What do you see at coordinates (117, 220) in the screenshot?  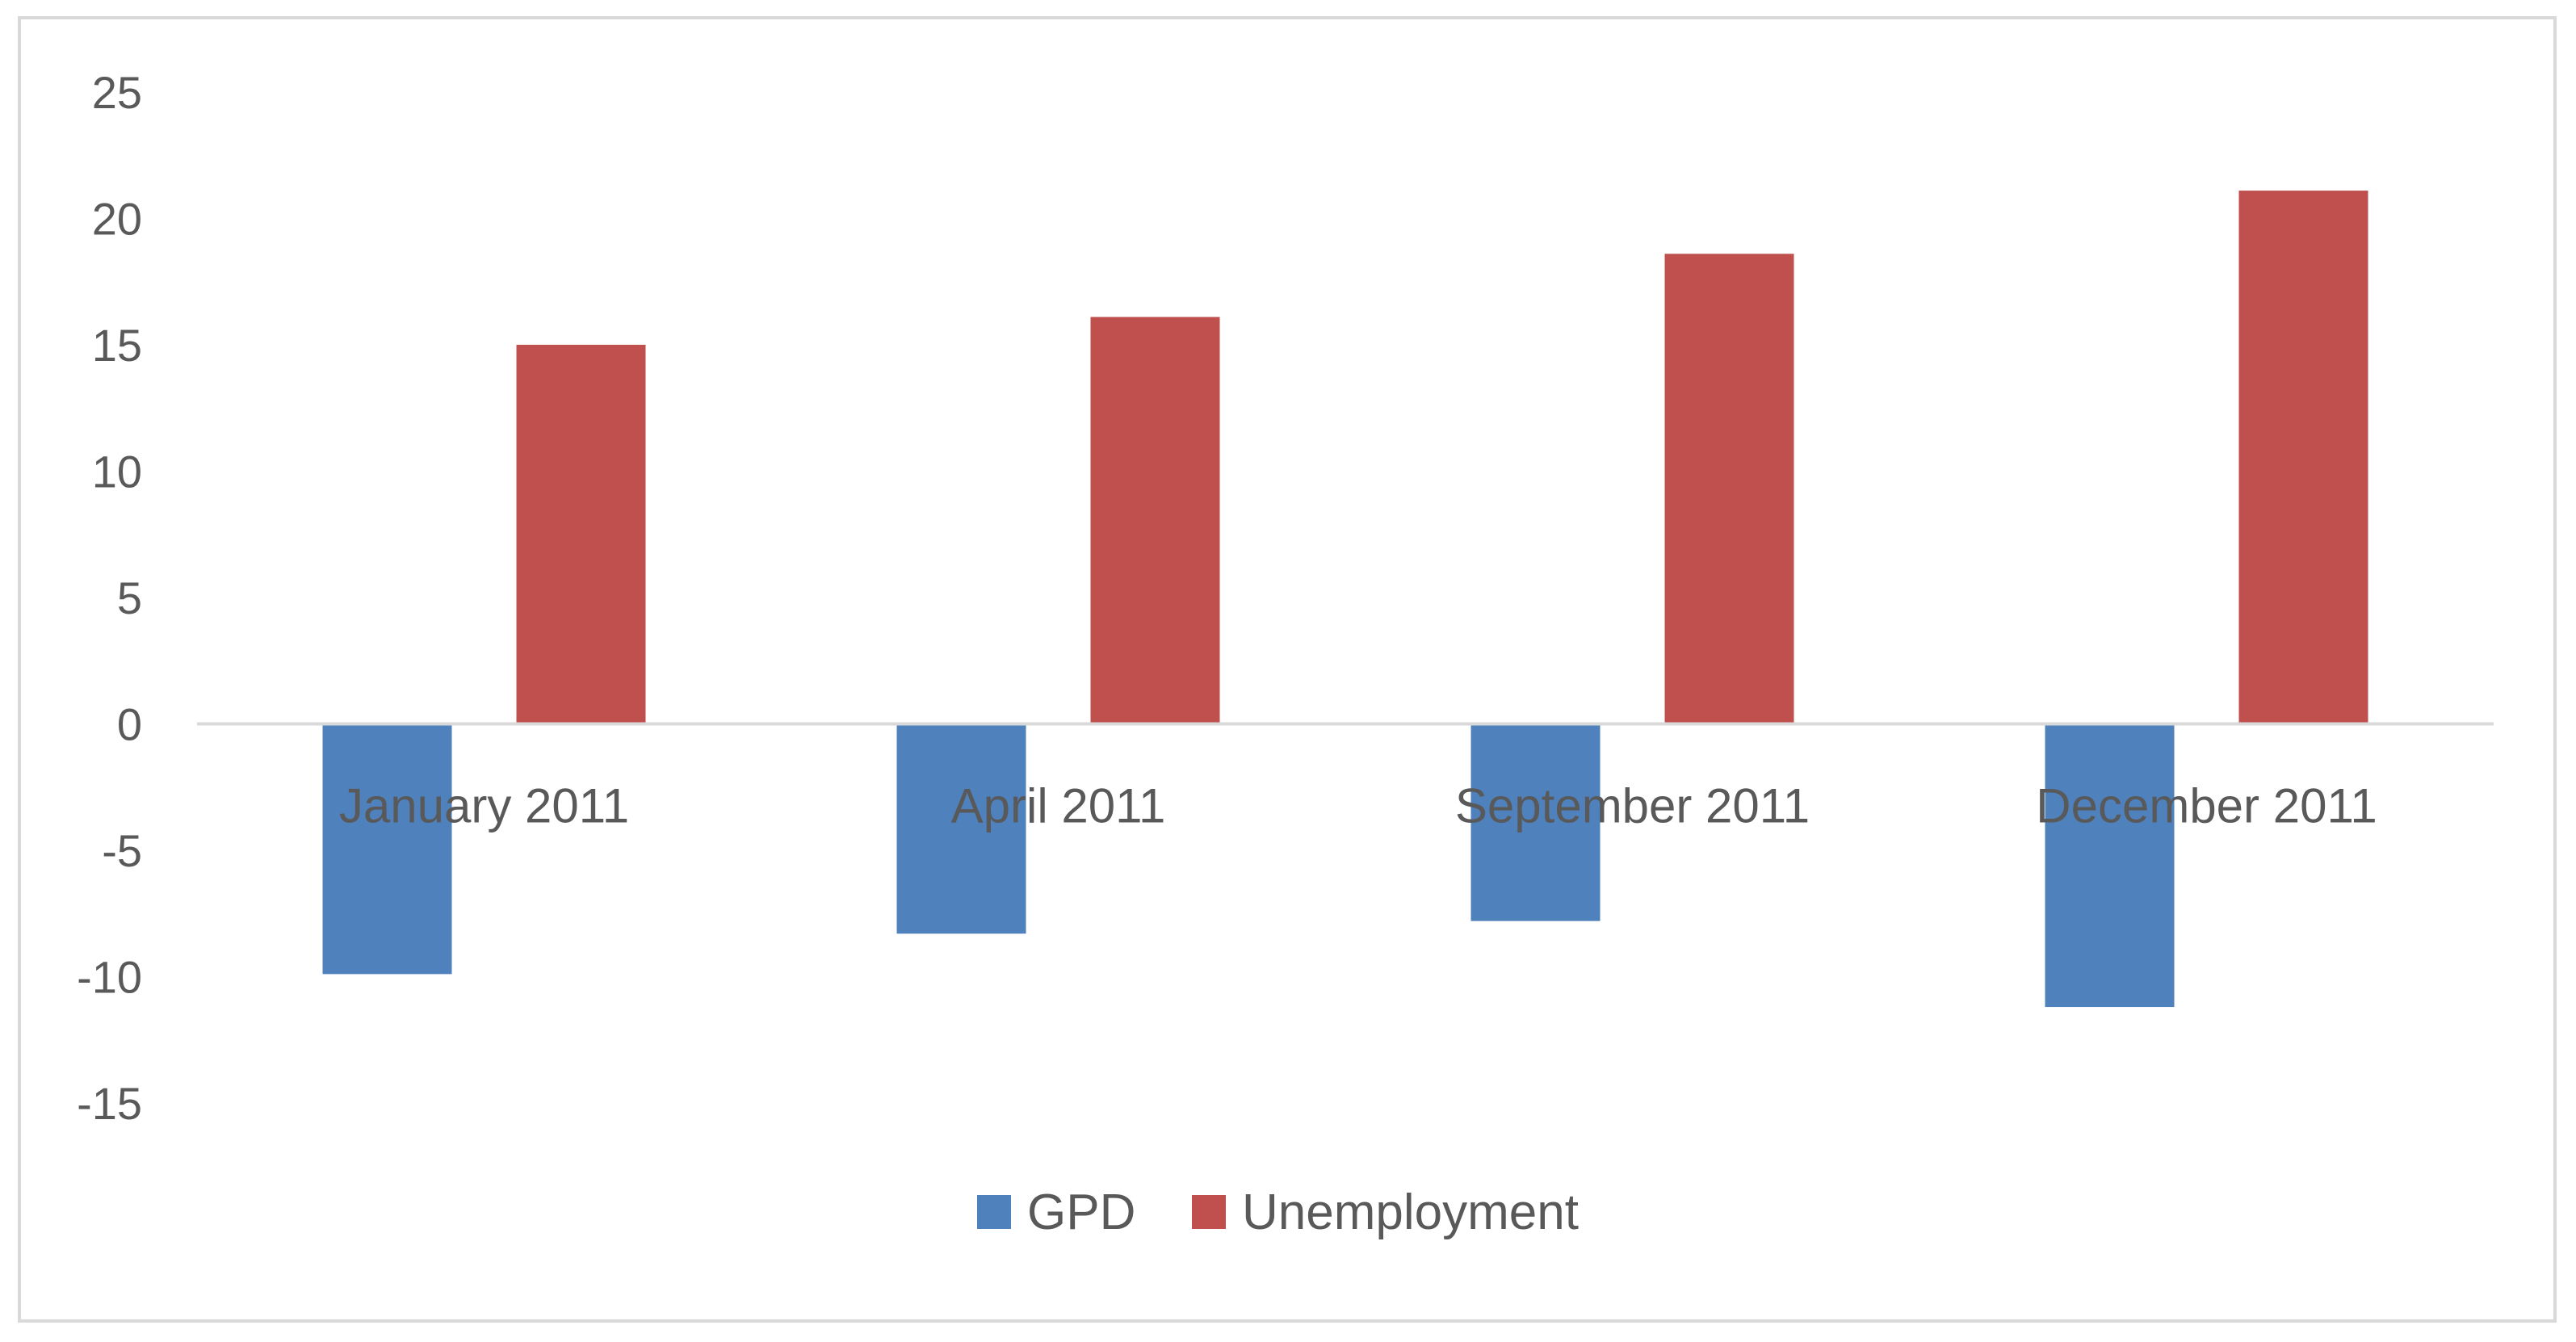 I see `y-tick-label: 20` at bounding box center [117, 220].